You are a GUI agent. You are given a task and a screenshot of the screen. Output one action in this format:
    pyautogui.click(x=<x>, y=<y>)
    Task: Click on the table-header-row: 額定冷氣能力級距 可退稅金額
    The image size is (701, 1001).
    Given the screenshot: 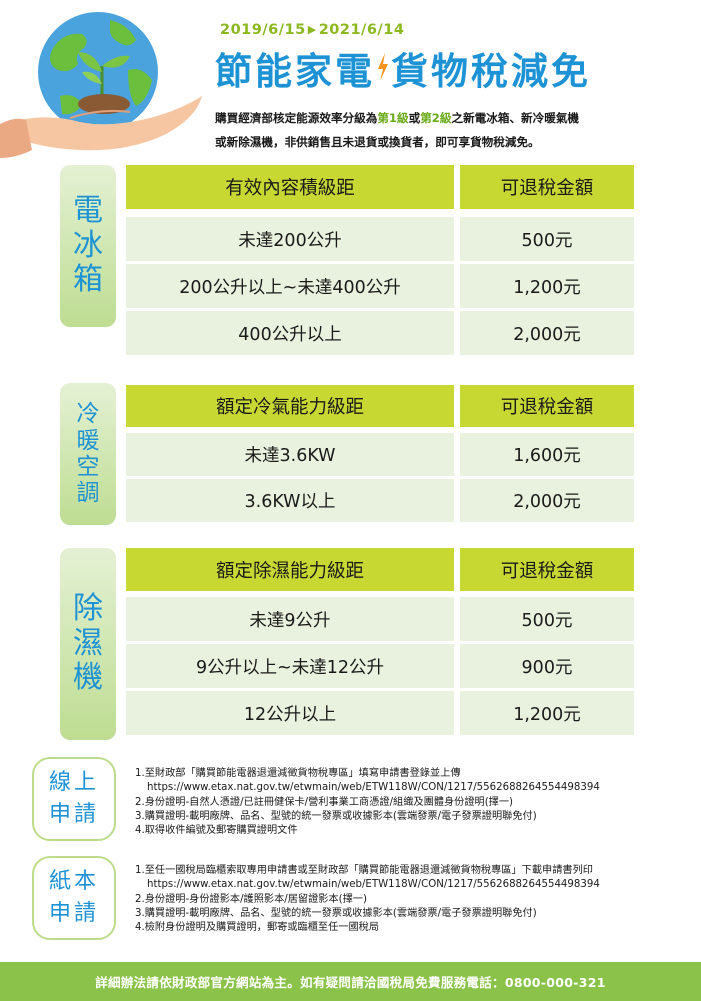 What is the action you would take?
    pyautogui.click(x=380, y=406)
    